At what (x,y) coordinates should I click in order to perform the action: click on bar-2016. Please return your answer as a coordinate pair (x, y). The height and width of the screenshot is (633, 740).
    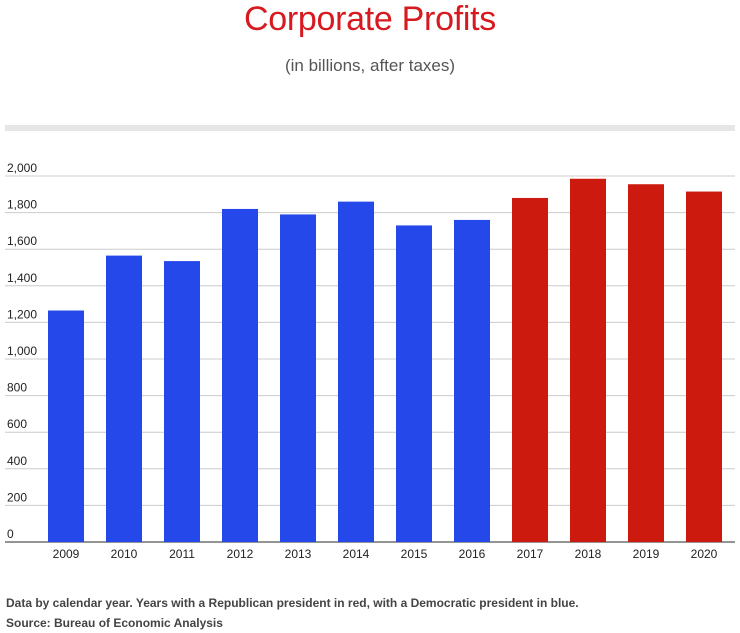
    Looking at the image, I should click on (472, 381).